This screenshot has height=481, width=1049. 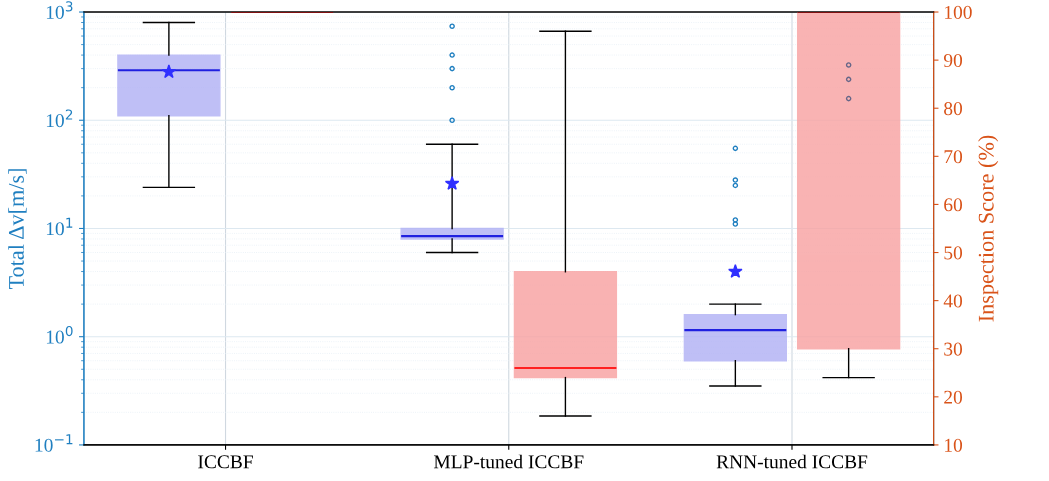 I want to click on y2-tick-label: 50, so click(x=953, y=253).